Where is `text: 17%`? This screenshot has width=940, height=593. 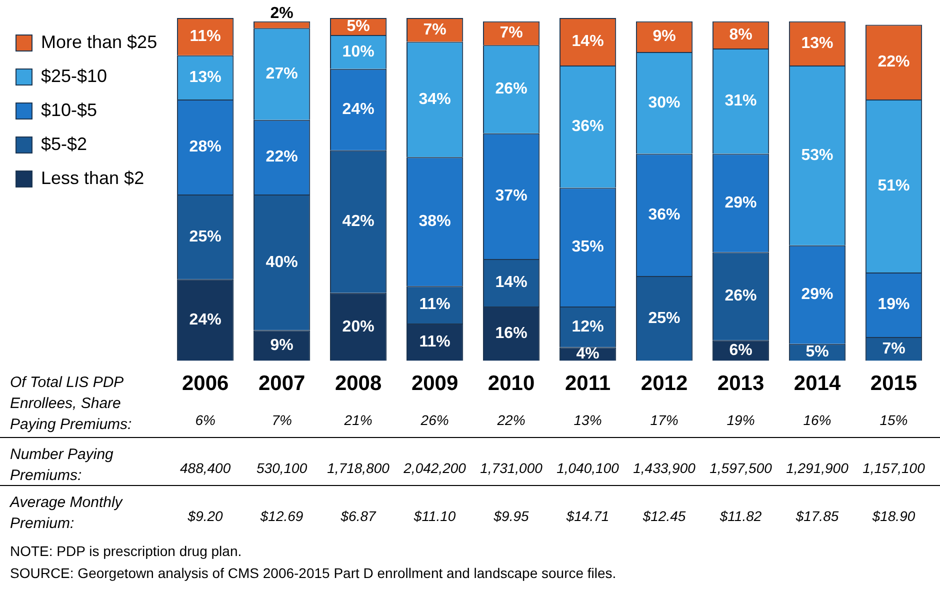 text: 17% is located at coordinates (664, 420).